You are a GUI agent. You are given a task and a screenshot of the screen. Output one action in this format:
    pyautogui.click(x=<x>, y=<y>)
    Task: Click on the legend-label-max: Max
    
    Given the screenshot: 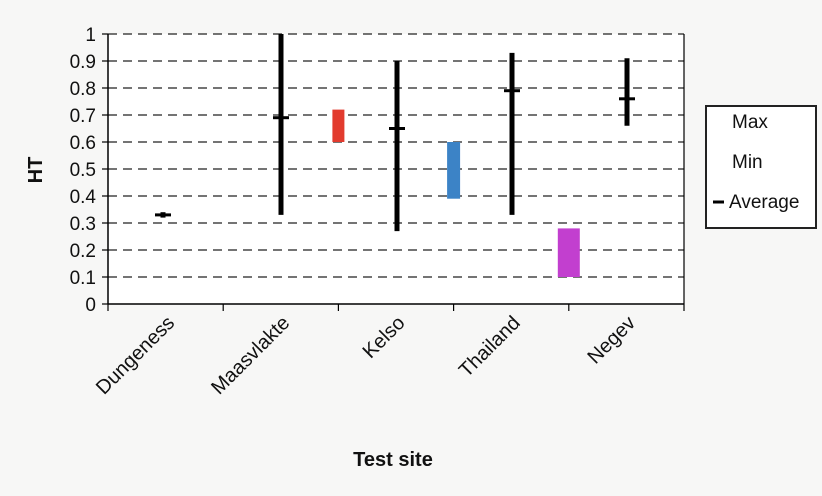 What is the action you would take?
    pyautogui.click(x=750, y=122)
    